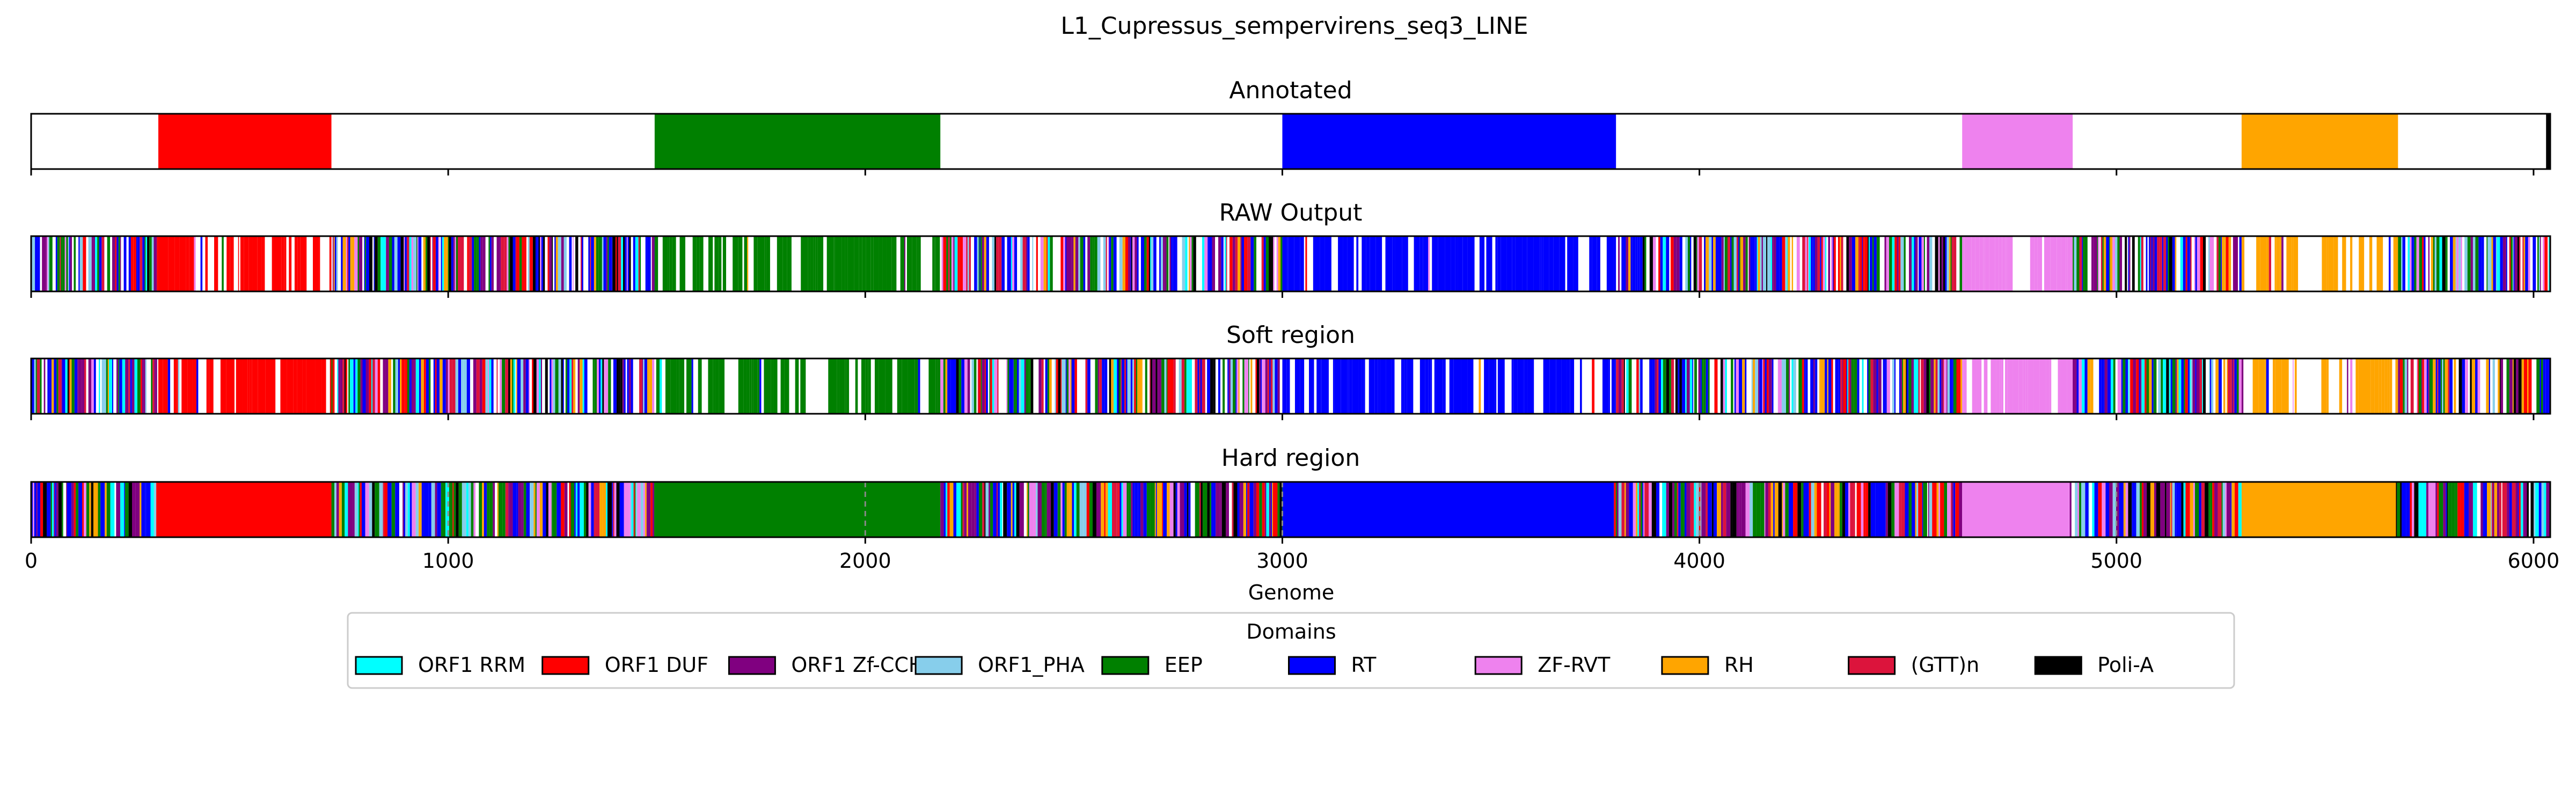 This screenshot has height=805, width=2576. Describe the element at coordinates (31, 561) in the screenshot. I see `x-tick-label: 0` at that location.